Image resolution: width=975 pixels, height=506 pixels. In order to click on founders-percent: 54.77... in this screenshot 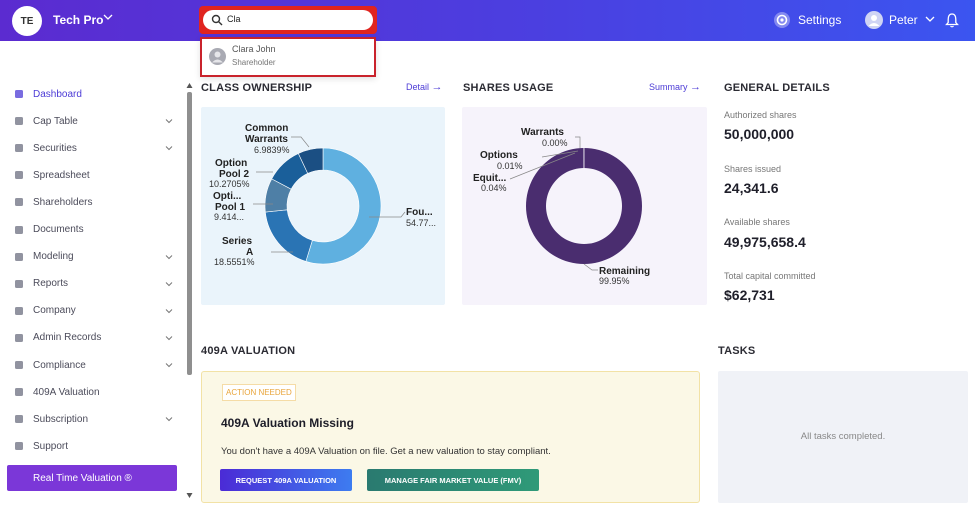, I will do `click(421, 223)`.